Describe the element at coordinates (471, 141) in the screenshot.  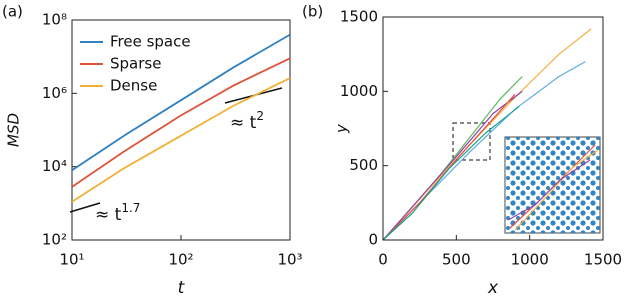
I see `zoom-box` at that location.